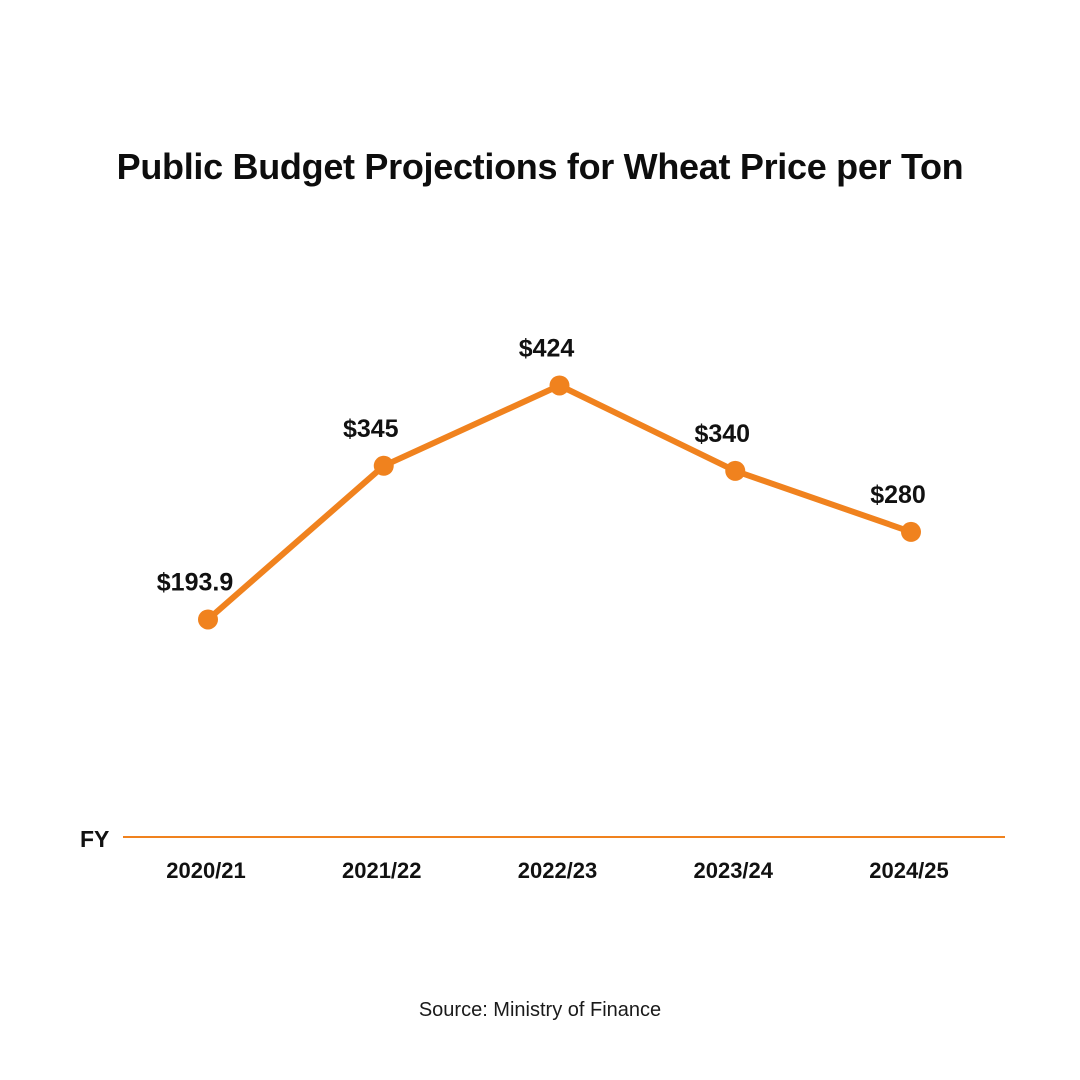 The image size is (1080, 1080). I want to click on x-tick-label: 2023/24, so click(733, 870).